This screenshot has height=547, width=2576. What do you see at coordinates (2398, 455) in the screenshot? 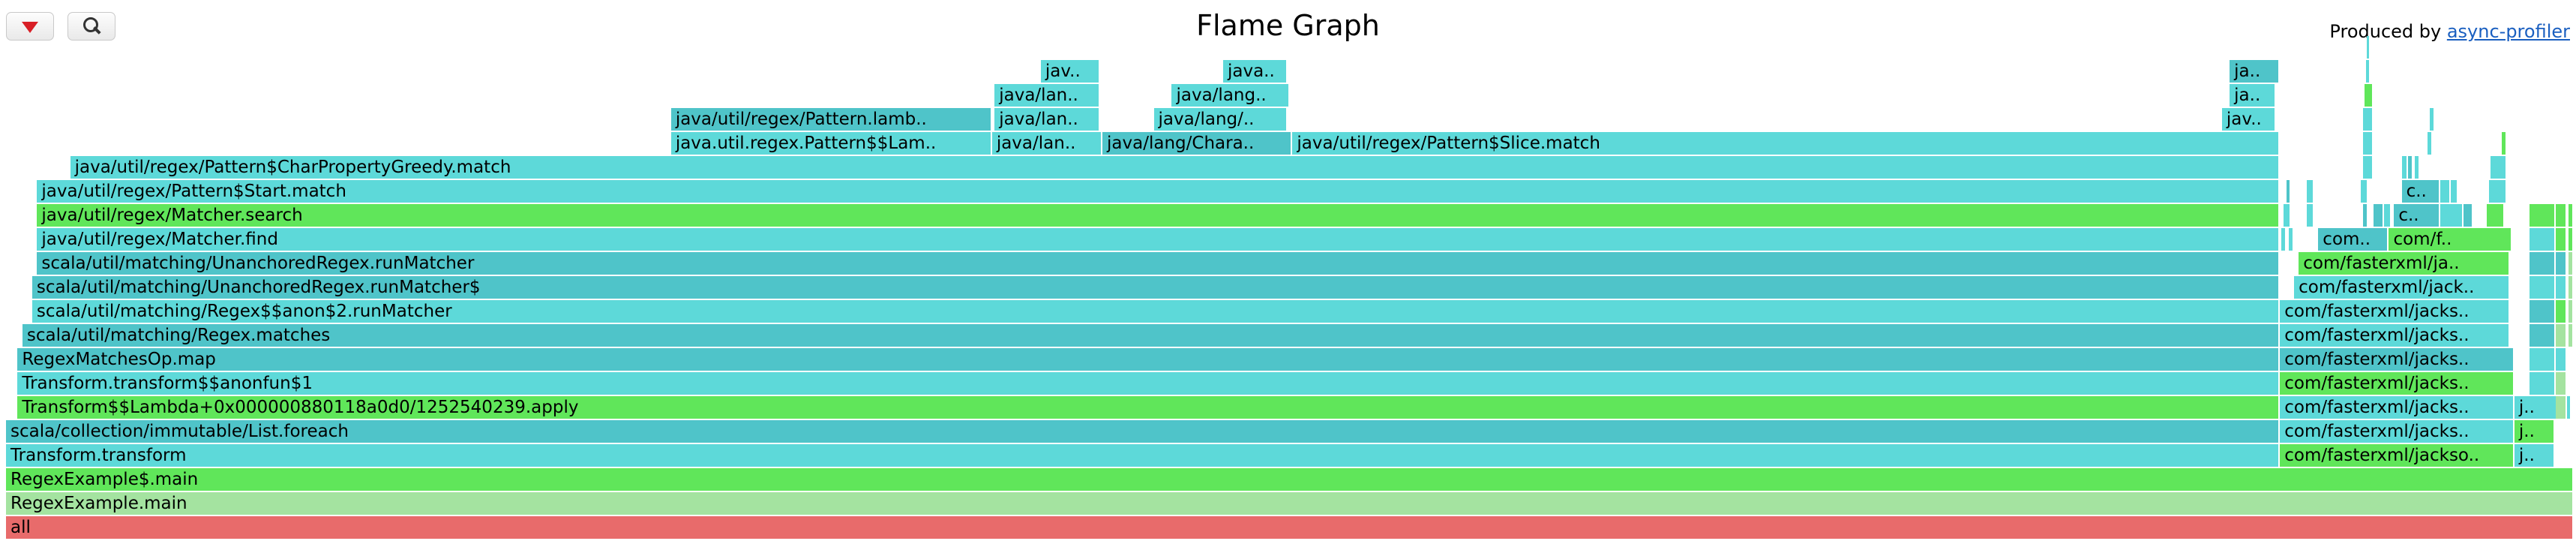
I see `frame-com-fasterxml-jackso: com/fasterxml/jackso..` at bounding box center [2398, 455].